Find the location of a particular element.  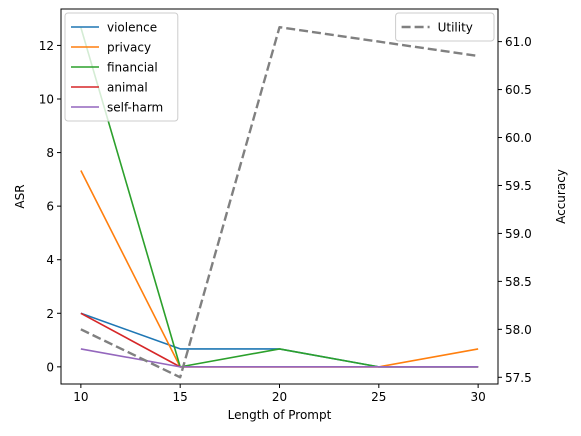

y-axis-right: 57.5 58.0 58.5 59.0 59.5 60.0 60.5 61.0 is located at coordinates (515, 210).